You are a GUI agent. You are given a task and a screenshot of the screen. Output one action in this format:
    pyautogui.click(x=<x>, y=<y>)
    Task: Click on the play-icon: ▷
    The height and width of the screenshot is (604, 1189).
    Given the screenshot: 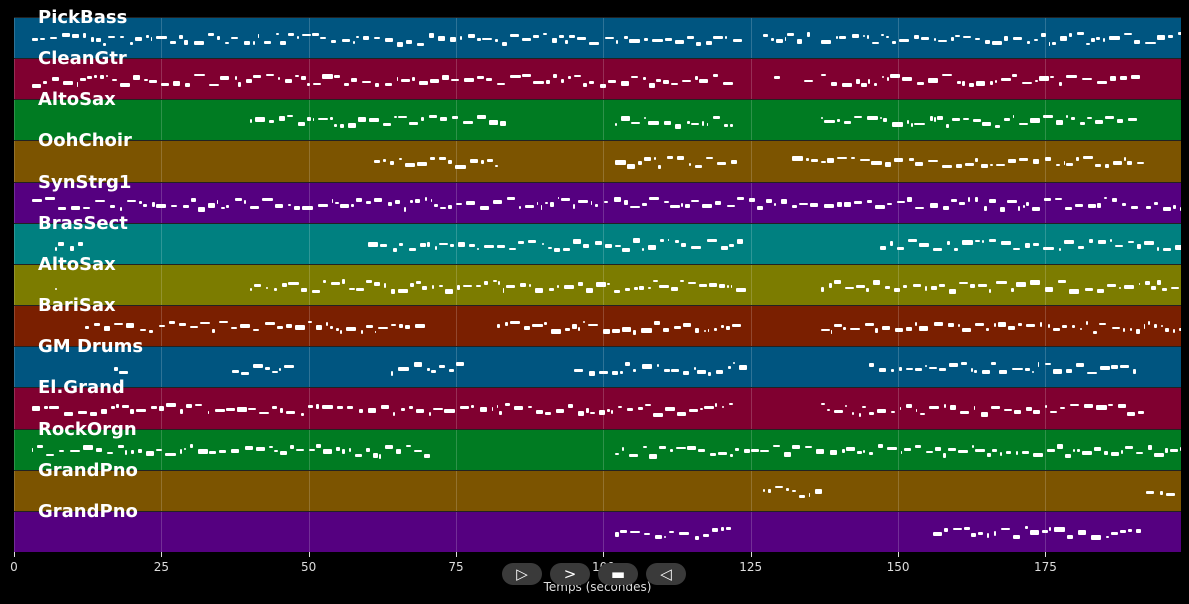 What is the action you would take?
    pyautogui.click(x=522, y=574)
    